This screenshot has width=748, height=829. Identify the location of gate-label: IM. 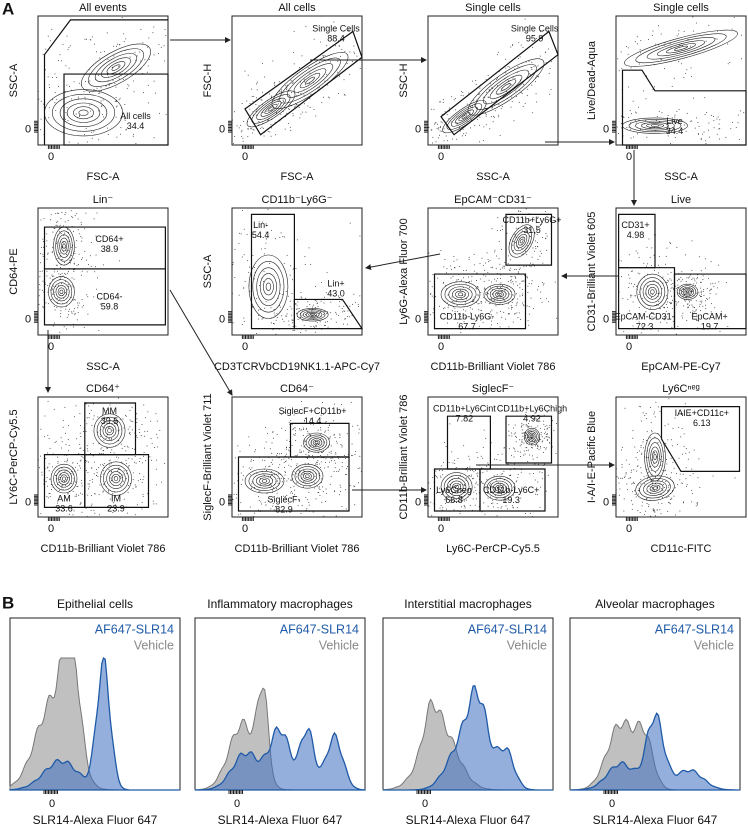
(116, 498).